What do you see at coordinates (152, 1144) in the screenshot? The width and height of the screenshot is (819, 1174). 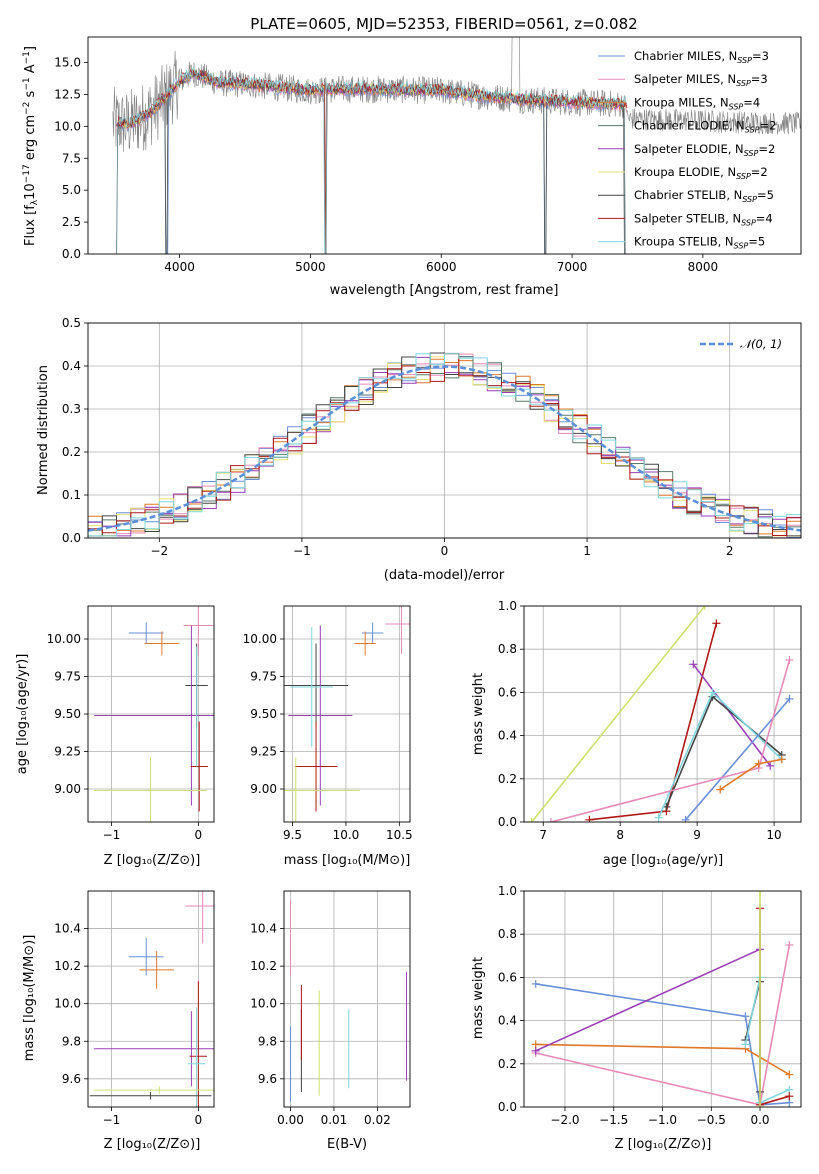 I see `mass-vs-z-xlabel: Z [log₁₀(Z/Z⊙)]` at bounding box center [152, 1144].